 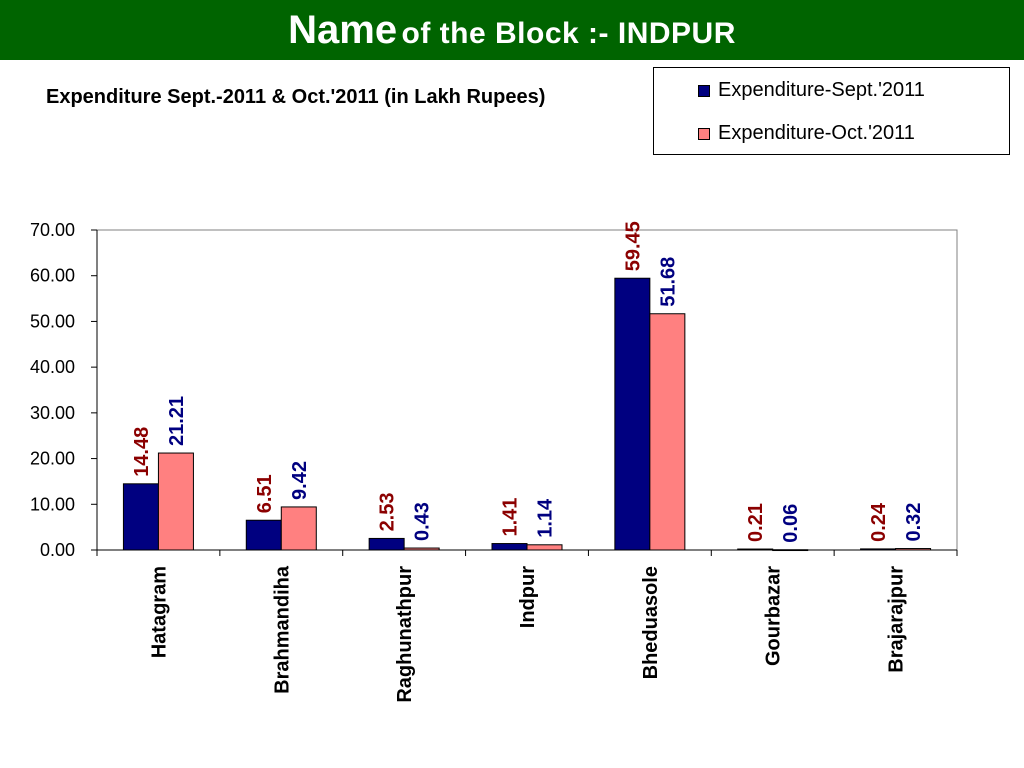 I want to click on data-label-sept: 2.53, so click(x=388, y=511).